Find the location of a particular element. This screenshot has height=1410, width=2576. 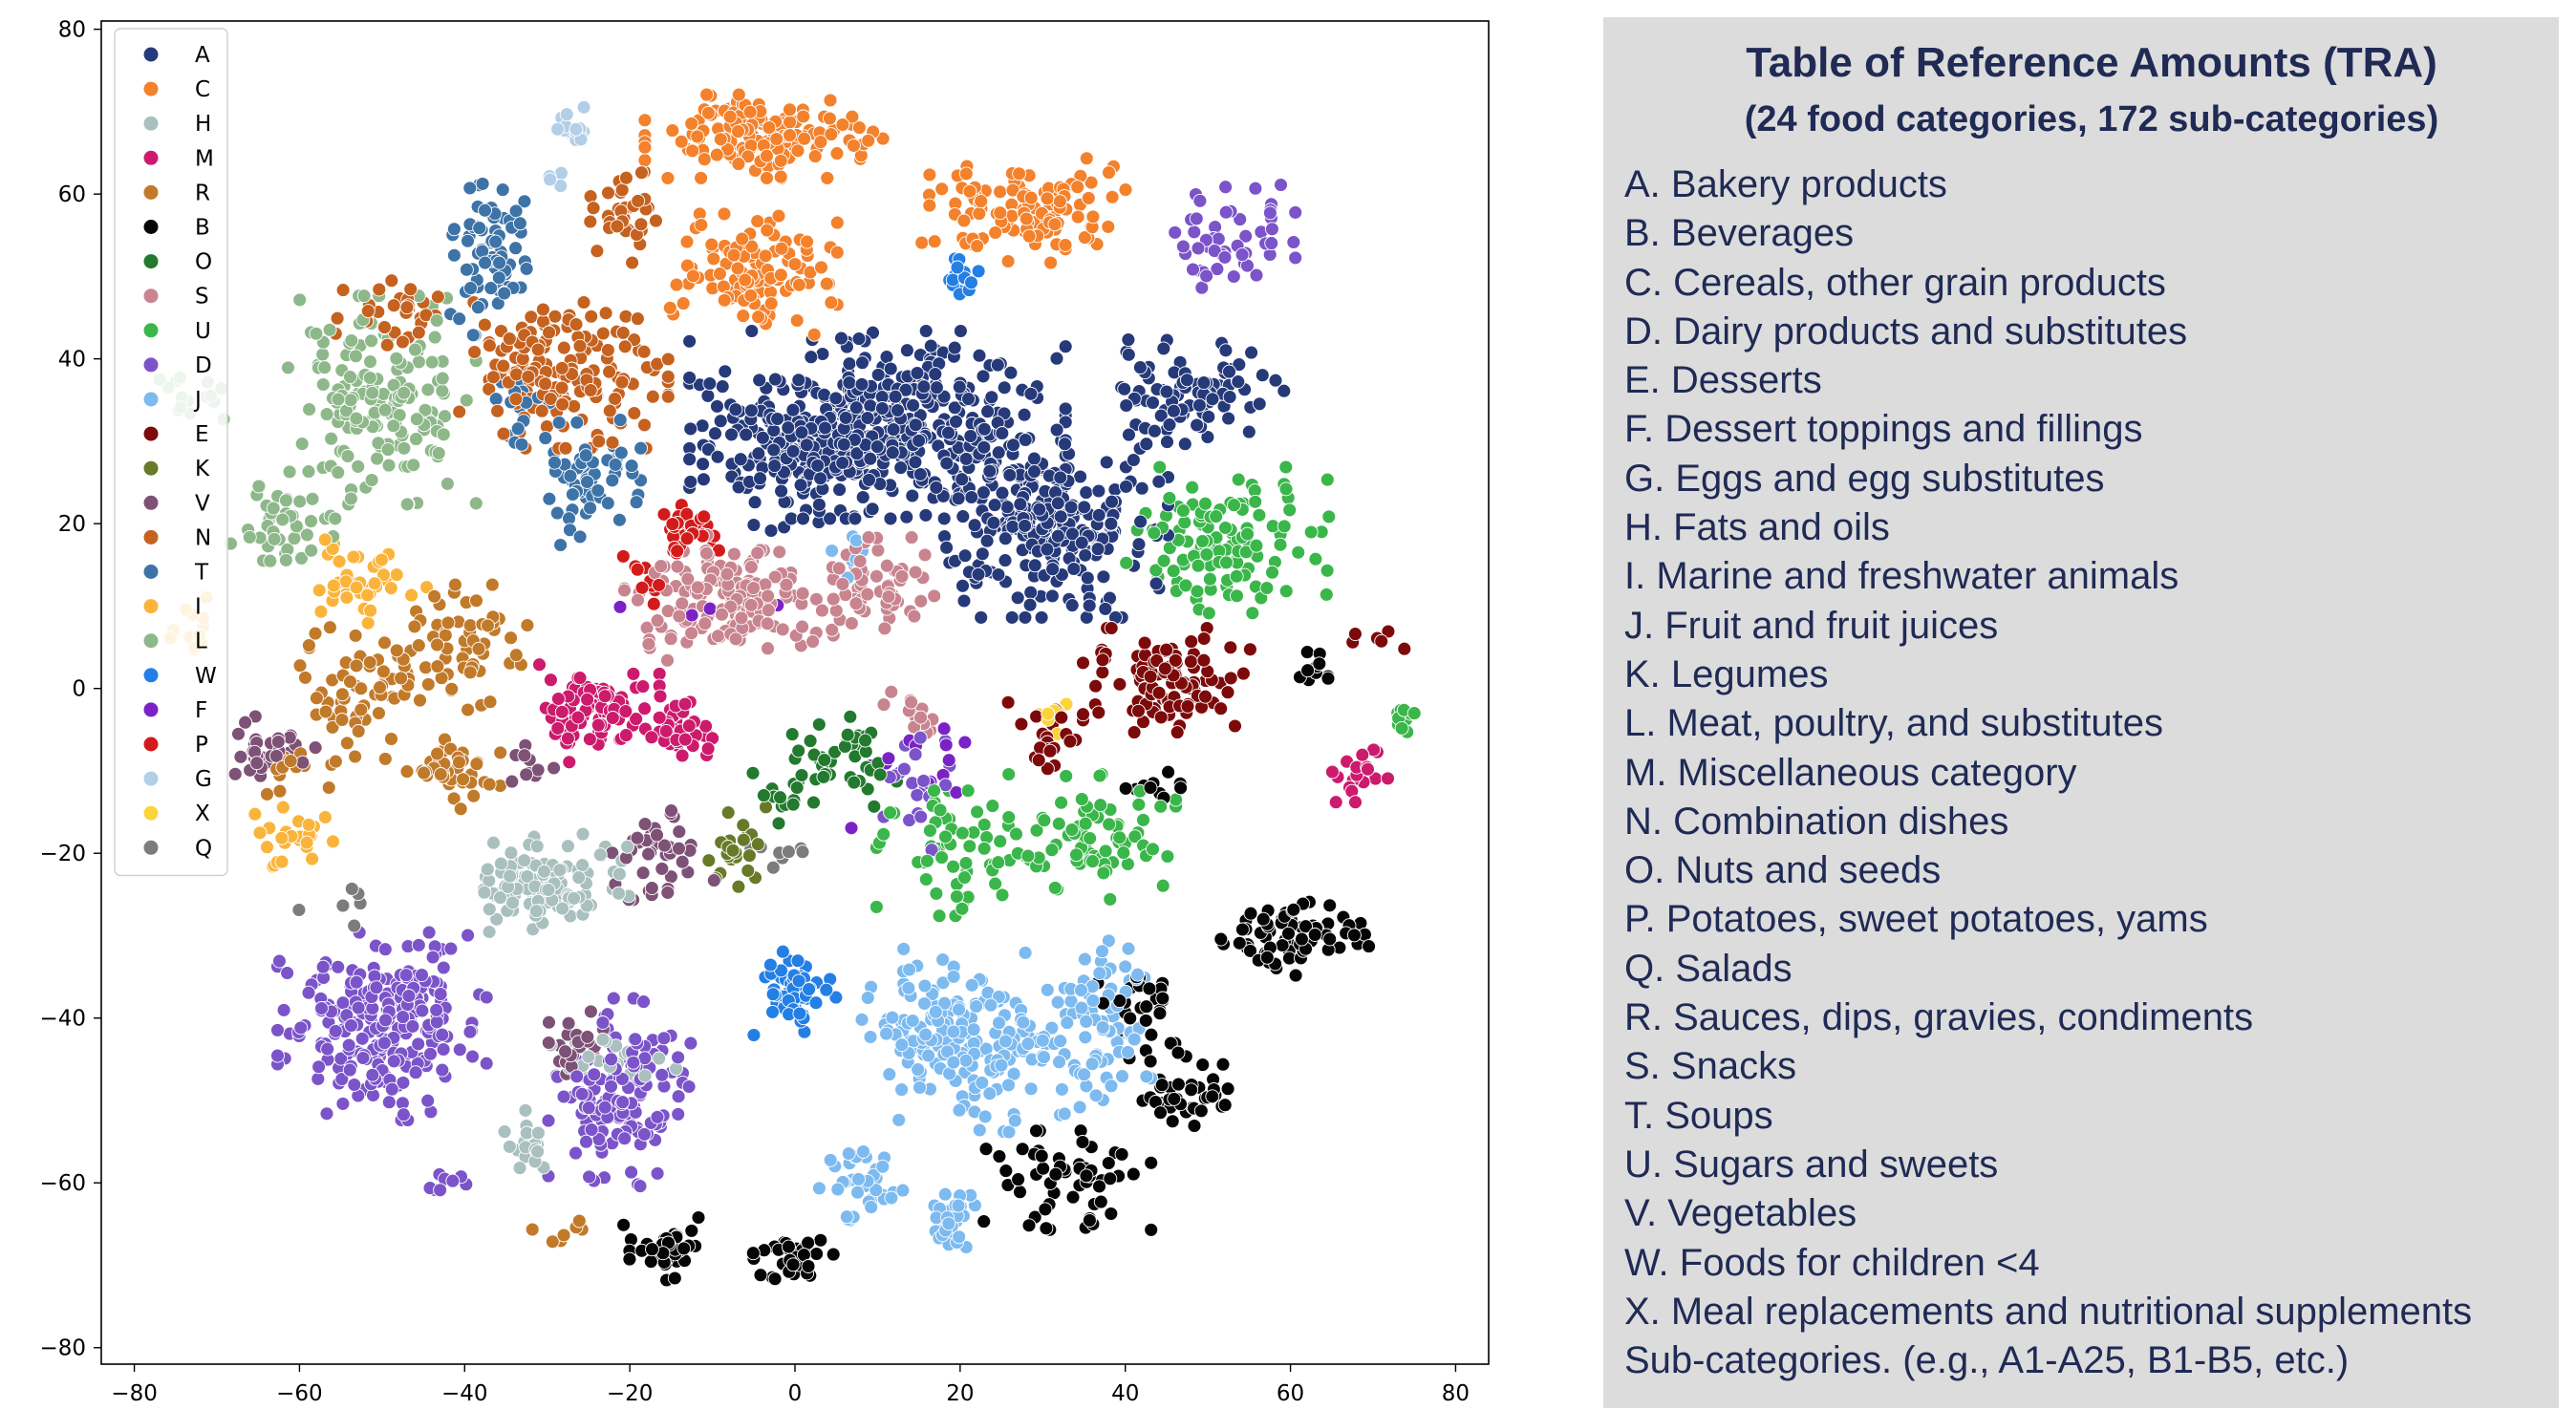

legend-marker-M is located at coordinates (151, 157).